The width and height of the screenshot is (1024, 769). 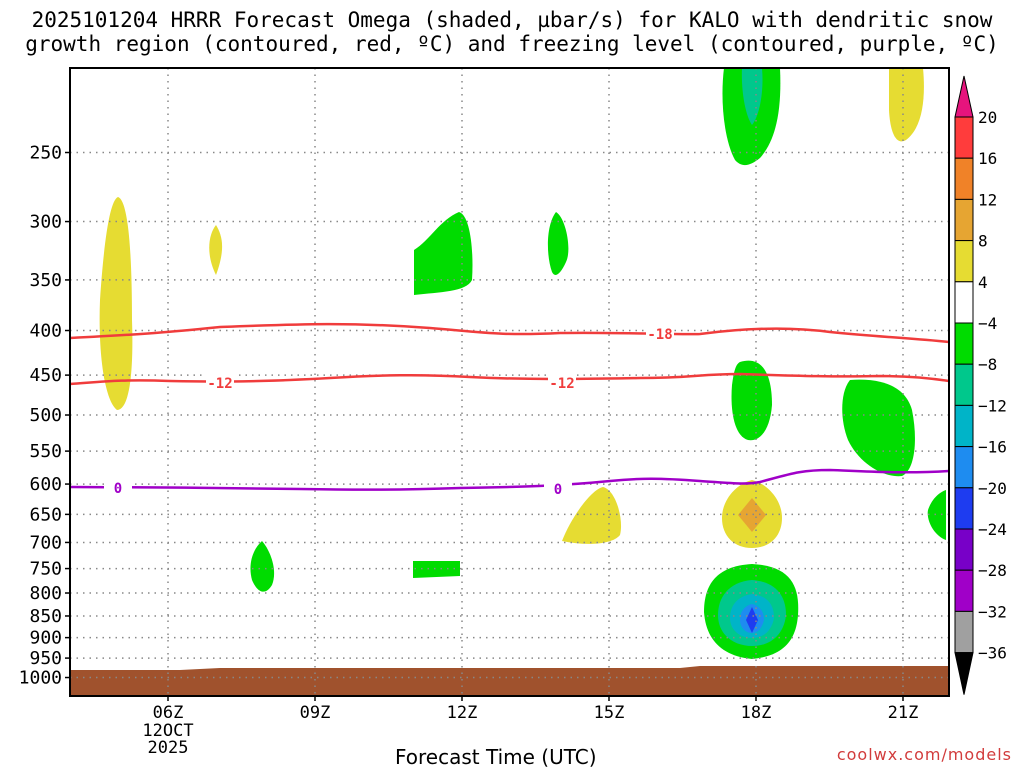 What do you see at coordinates (752, 620) in the screenshot?
I see `omega-negative-core` at bounding box center [752, 620].